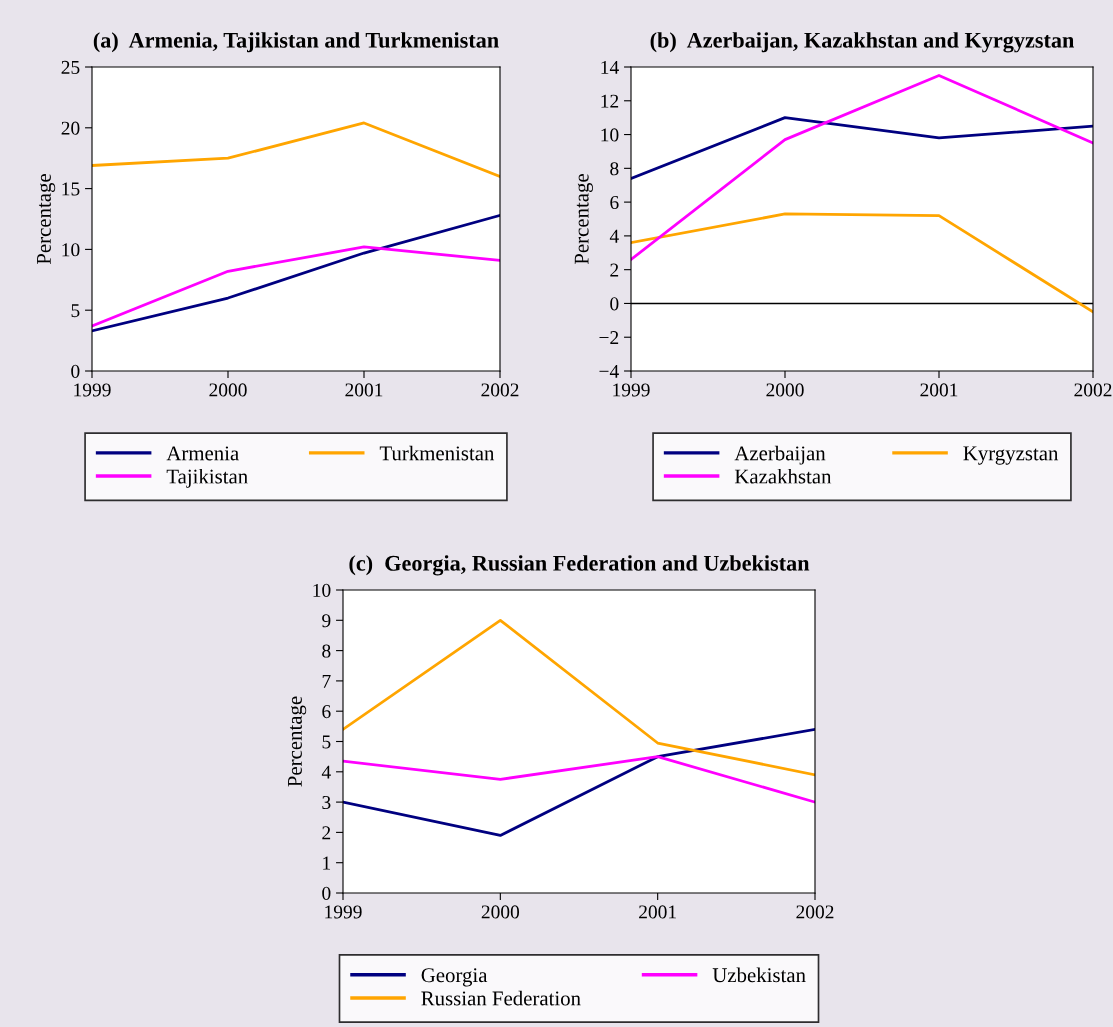  Describe the element at coordinates (326, 621) in the screenshot. I see `y-tick-label: 9` at that location.